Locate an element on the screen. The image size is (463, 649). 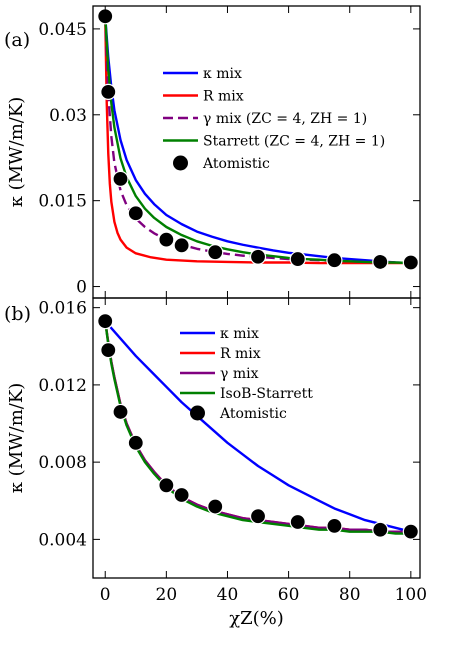
x-tick-label: 20 is located at coordinates (167, 595).